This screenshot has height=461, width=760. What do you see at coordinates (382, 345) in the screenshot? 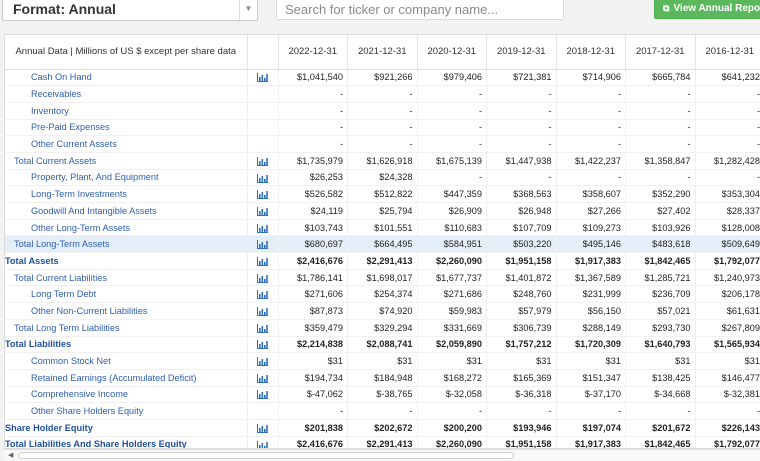
I see `value-cell: $2,088,741` at bounding box center [382, 345].